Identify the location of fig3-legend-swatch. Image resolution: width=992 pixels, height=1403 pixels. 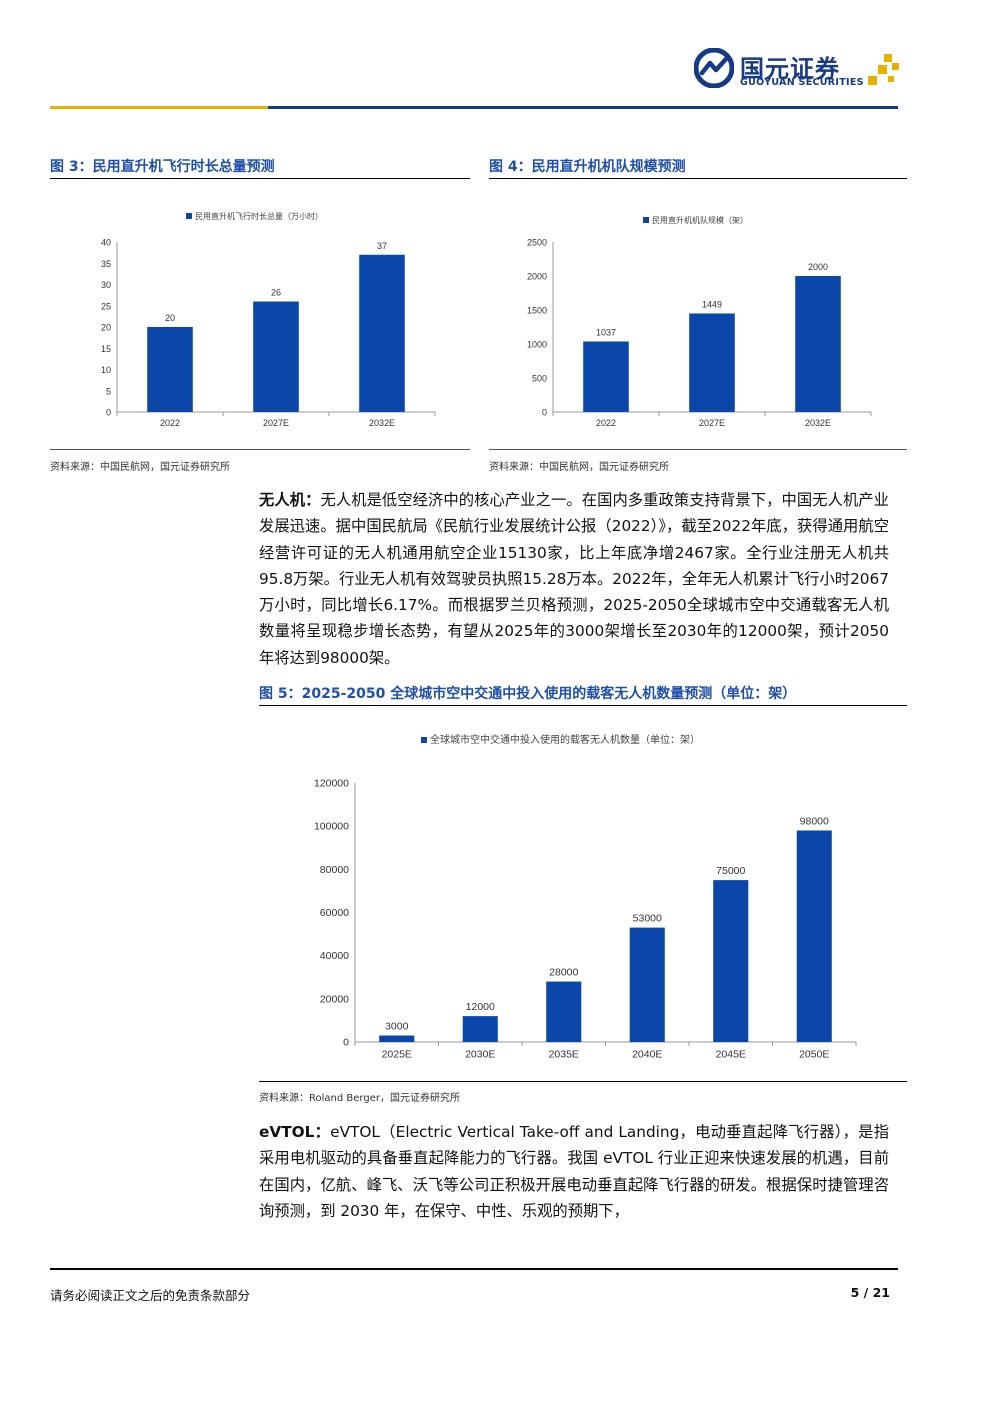
(189, 216).